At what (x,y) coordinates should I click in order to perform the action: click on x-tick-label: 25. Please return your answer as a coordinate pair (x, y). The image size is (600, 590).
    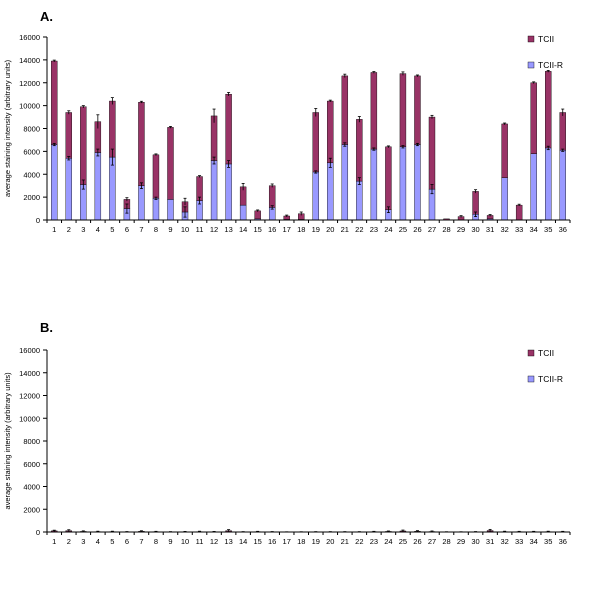
    Looking at the image, I should click on (403, 229).